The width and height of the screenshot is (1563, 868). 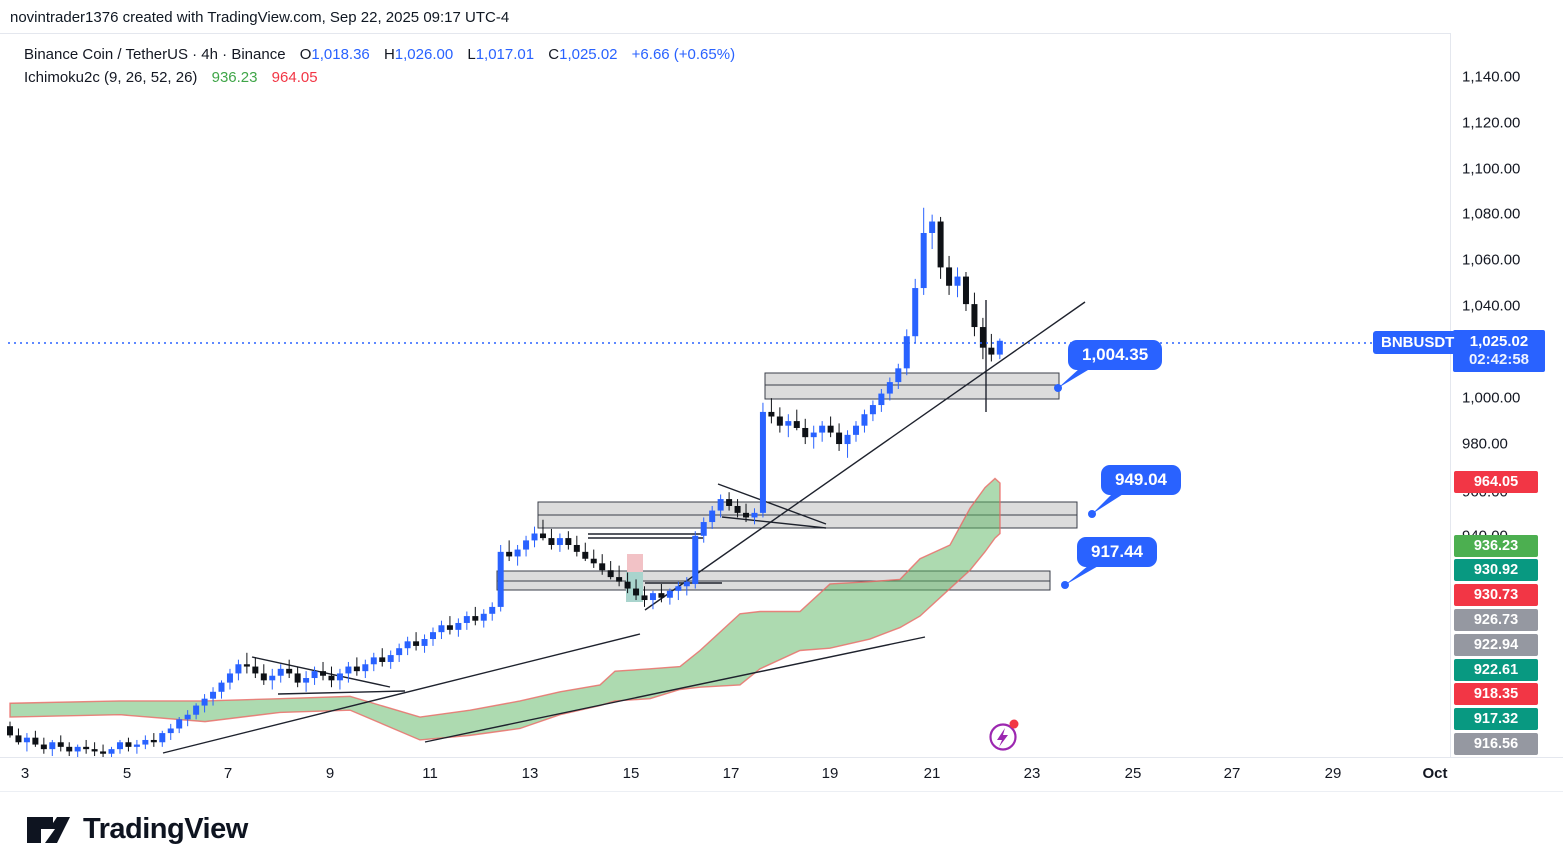 What do you see at coordinates (1496, 719) in the screenshot?
I see `indicator-price-badge: 917.32` at bounding box center [1496, 719].